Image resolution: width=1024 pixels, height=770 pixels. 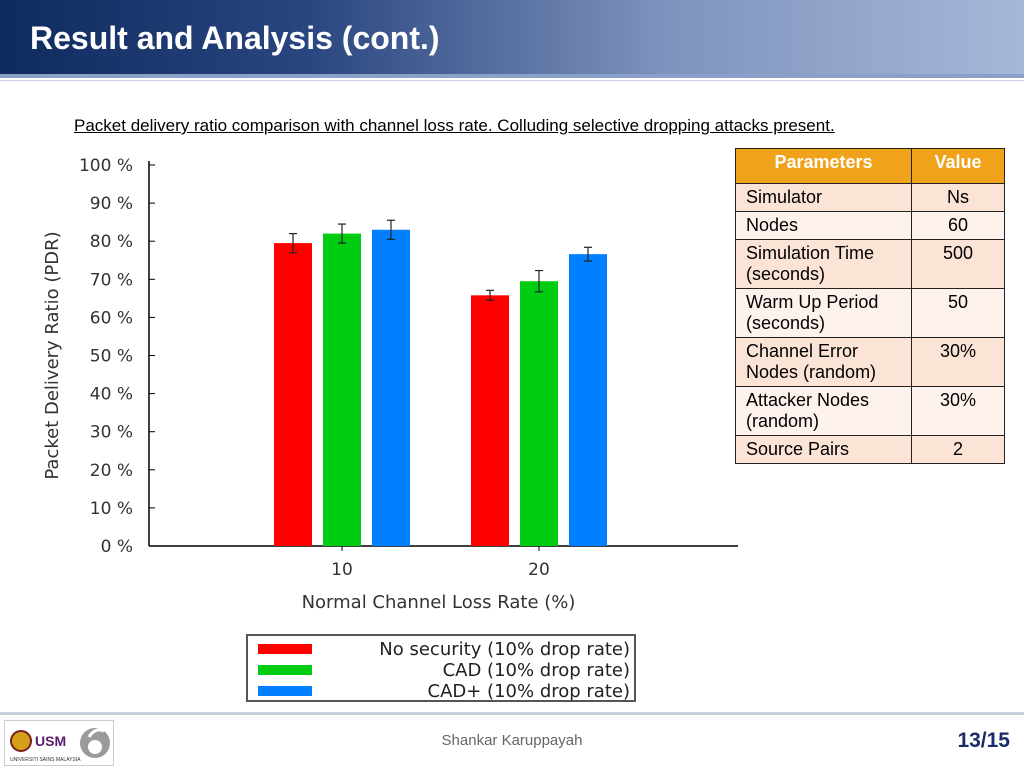 I want to click on legend-item: CAD+ (10% drop rate), so click(x=441, y=691).